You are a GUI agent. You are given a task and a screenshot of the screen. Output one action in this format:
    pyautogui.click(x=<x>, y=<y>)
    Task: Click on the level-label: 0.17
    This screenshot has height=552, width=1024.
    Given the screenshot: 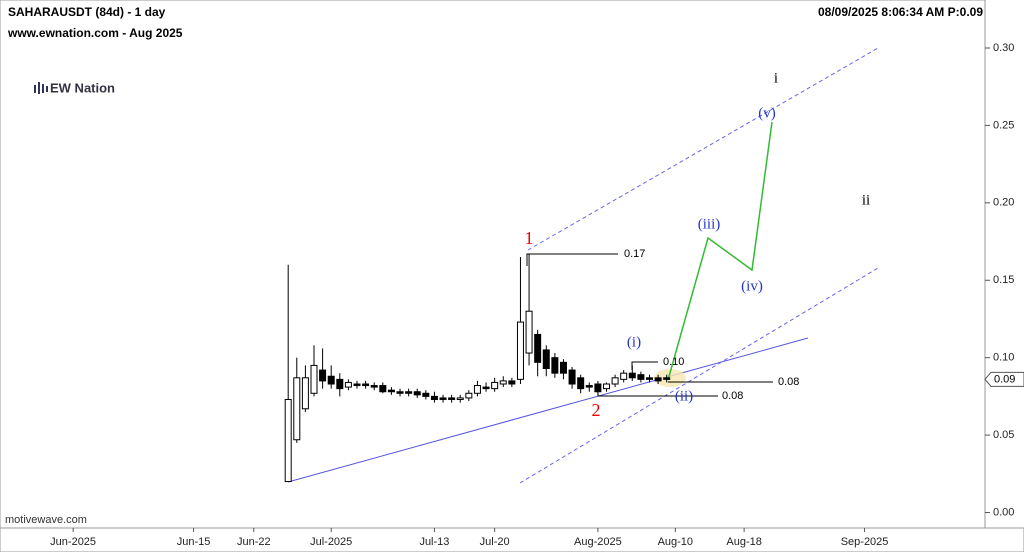 What is the action you would take?
    pyautogui.click(x=634, y=254)
    